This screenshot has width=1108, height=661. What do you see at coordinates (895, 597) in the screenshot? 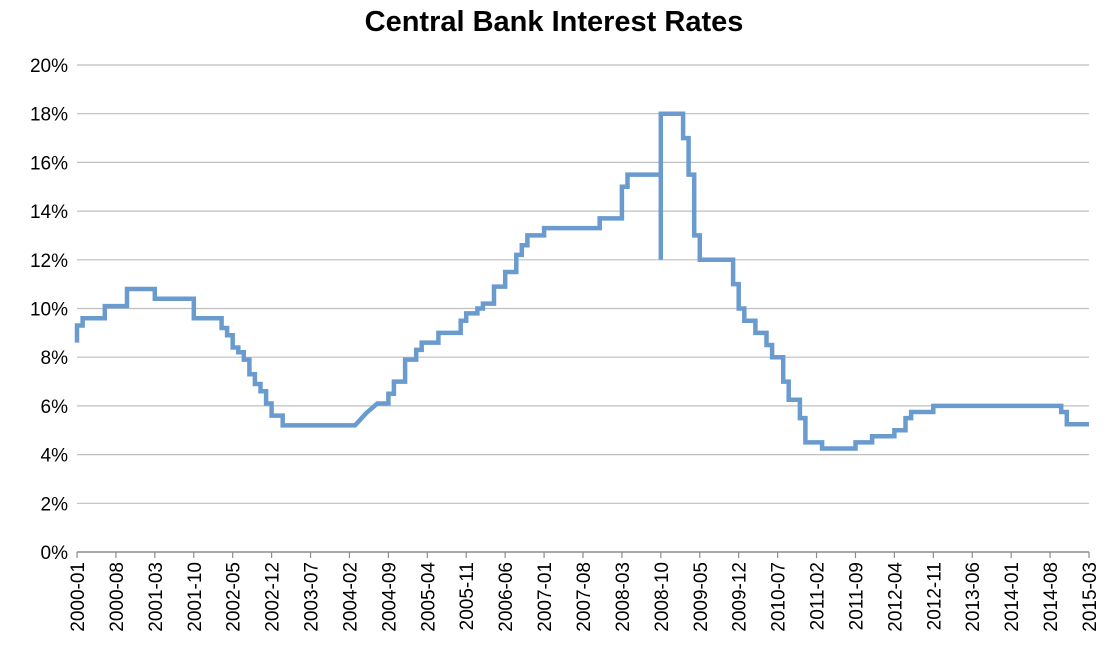
I see `x-tick-label: 2012-04` at bounding box center [895, 597].